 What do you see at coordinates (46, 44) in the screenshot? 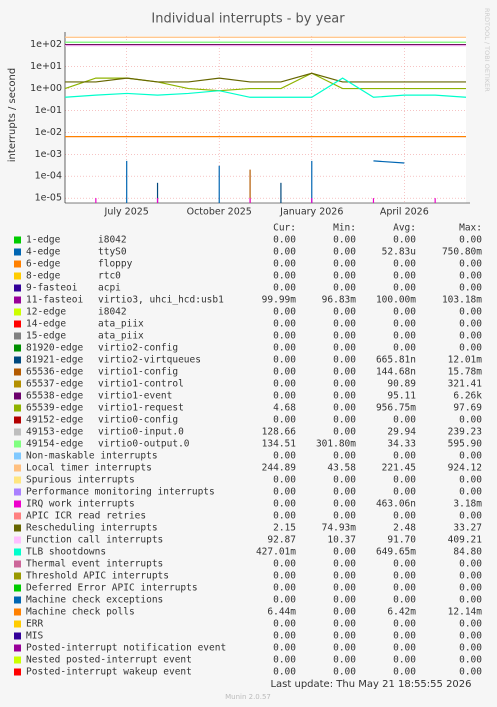
I see `y-tick-label: 1e+02` at bounding box center [46, 44].